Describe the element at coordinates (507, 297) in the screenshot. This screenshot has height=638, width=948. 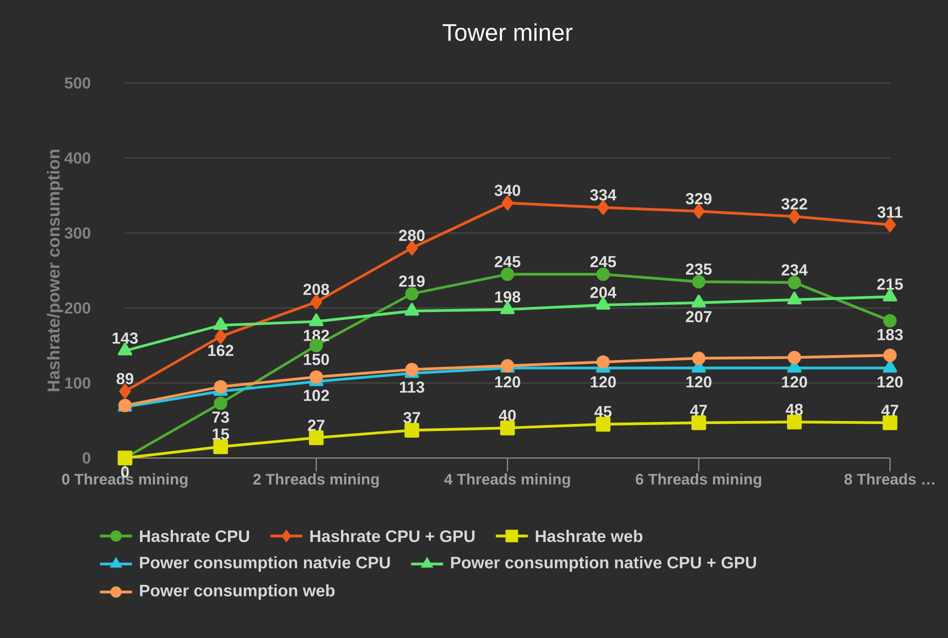
I see `data-label: 198` at that location.